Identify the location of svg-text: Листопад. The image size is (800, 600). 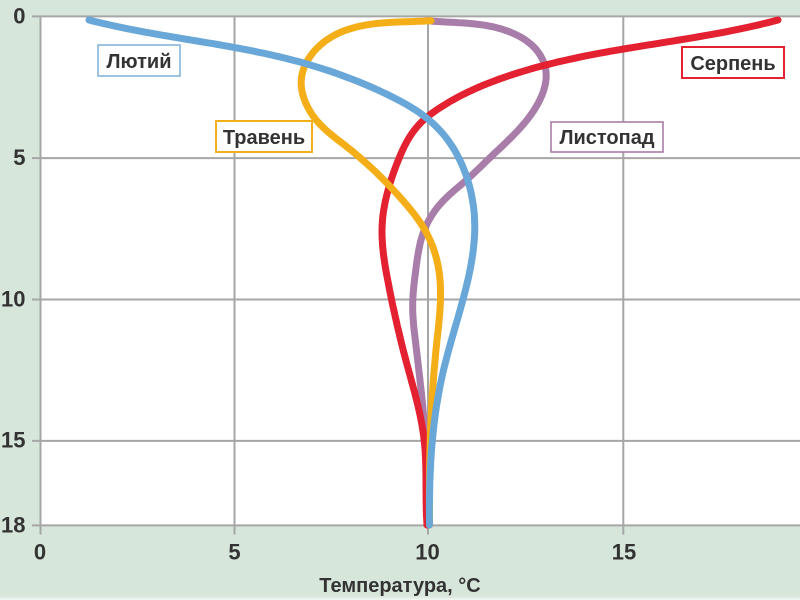
(606, 138).